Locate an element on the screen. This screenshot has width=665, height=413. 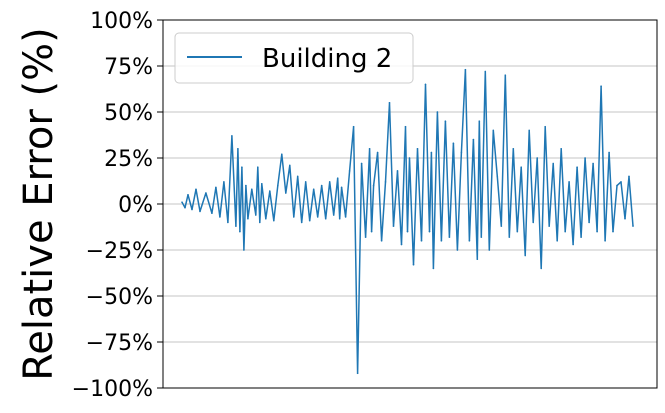
legend-box is located at coordinates (294, 58).